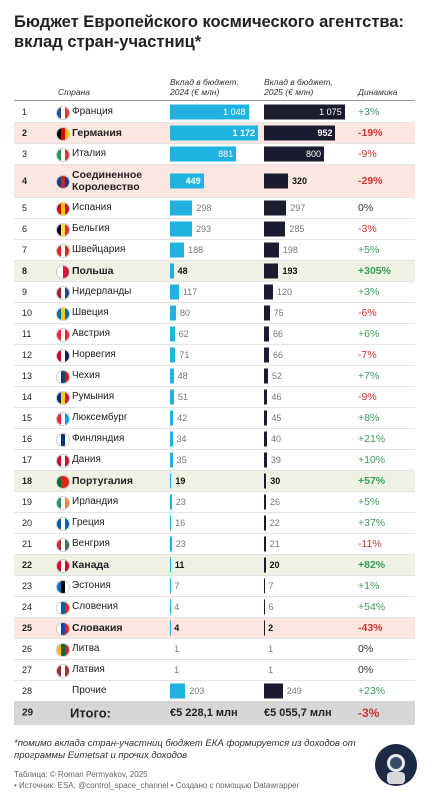 Image resolution: width=429 pixels, height=800 pixels. Describe the element at coordinates (94, 354) in the screenshot. I see `country: Норвегия` at that location.